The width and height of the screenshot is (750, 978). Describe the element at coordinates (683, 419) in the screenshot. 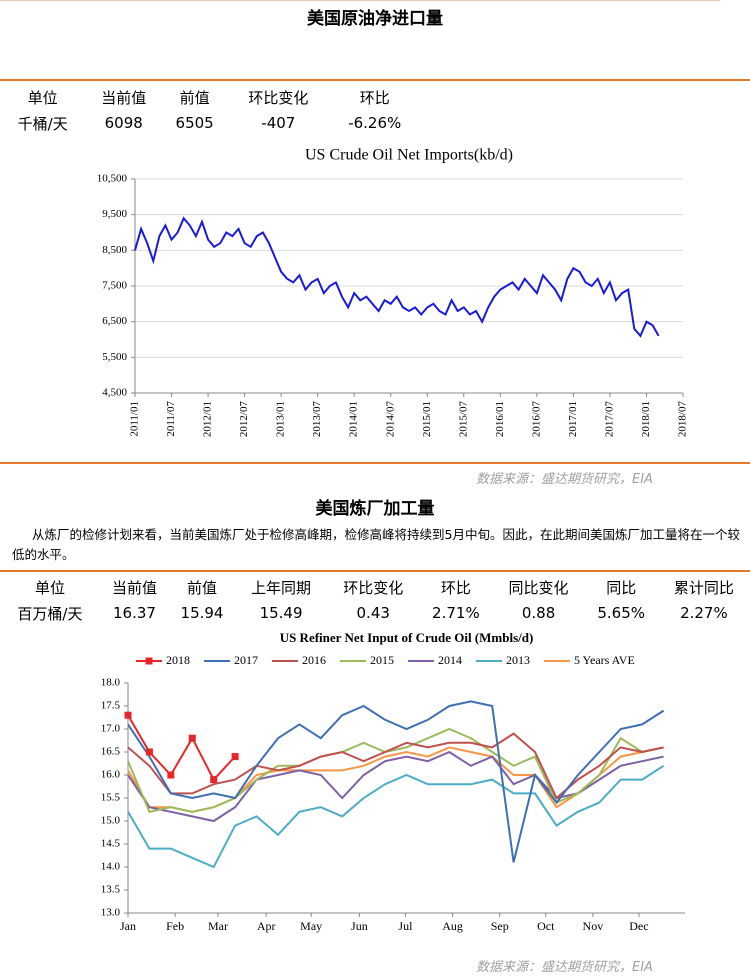

I see `x-tick-label: 2018/07` at that location.